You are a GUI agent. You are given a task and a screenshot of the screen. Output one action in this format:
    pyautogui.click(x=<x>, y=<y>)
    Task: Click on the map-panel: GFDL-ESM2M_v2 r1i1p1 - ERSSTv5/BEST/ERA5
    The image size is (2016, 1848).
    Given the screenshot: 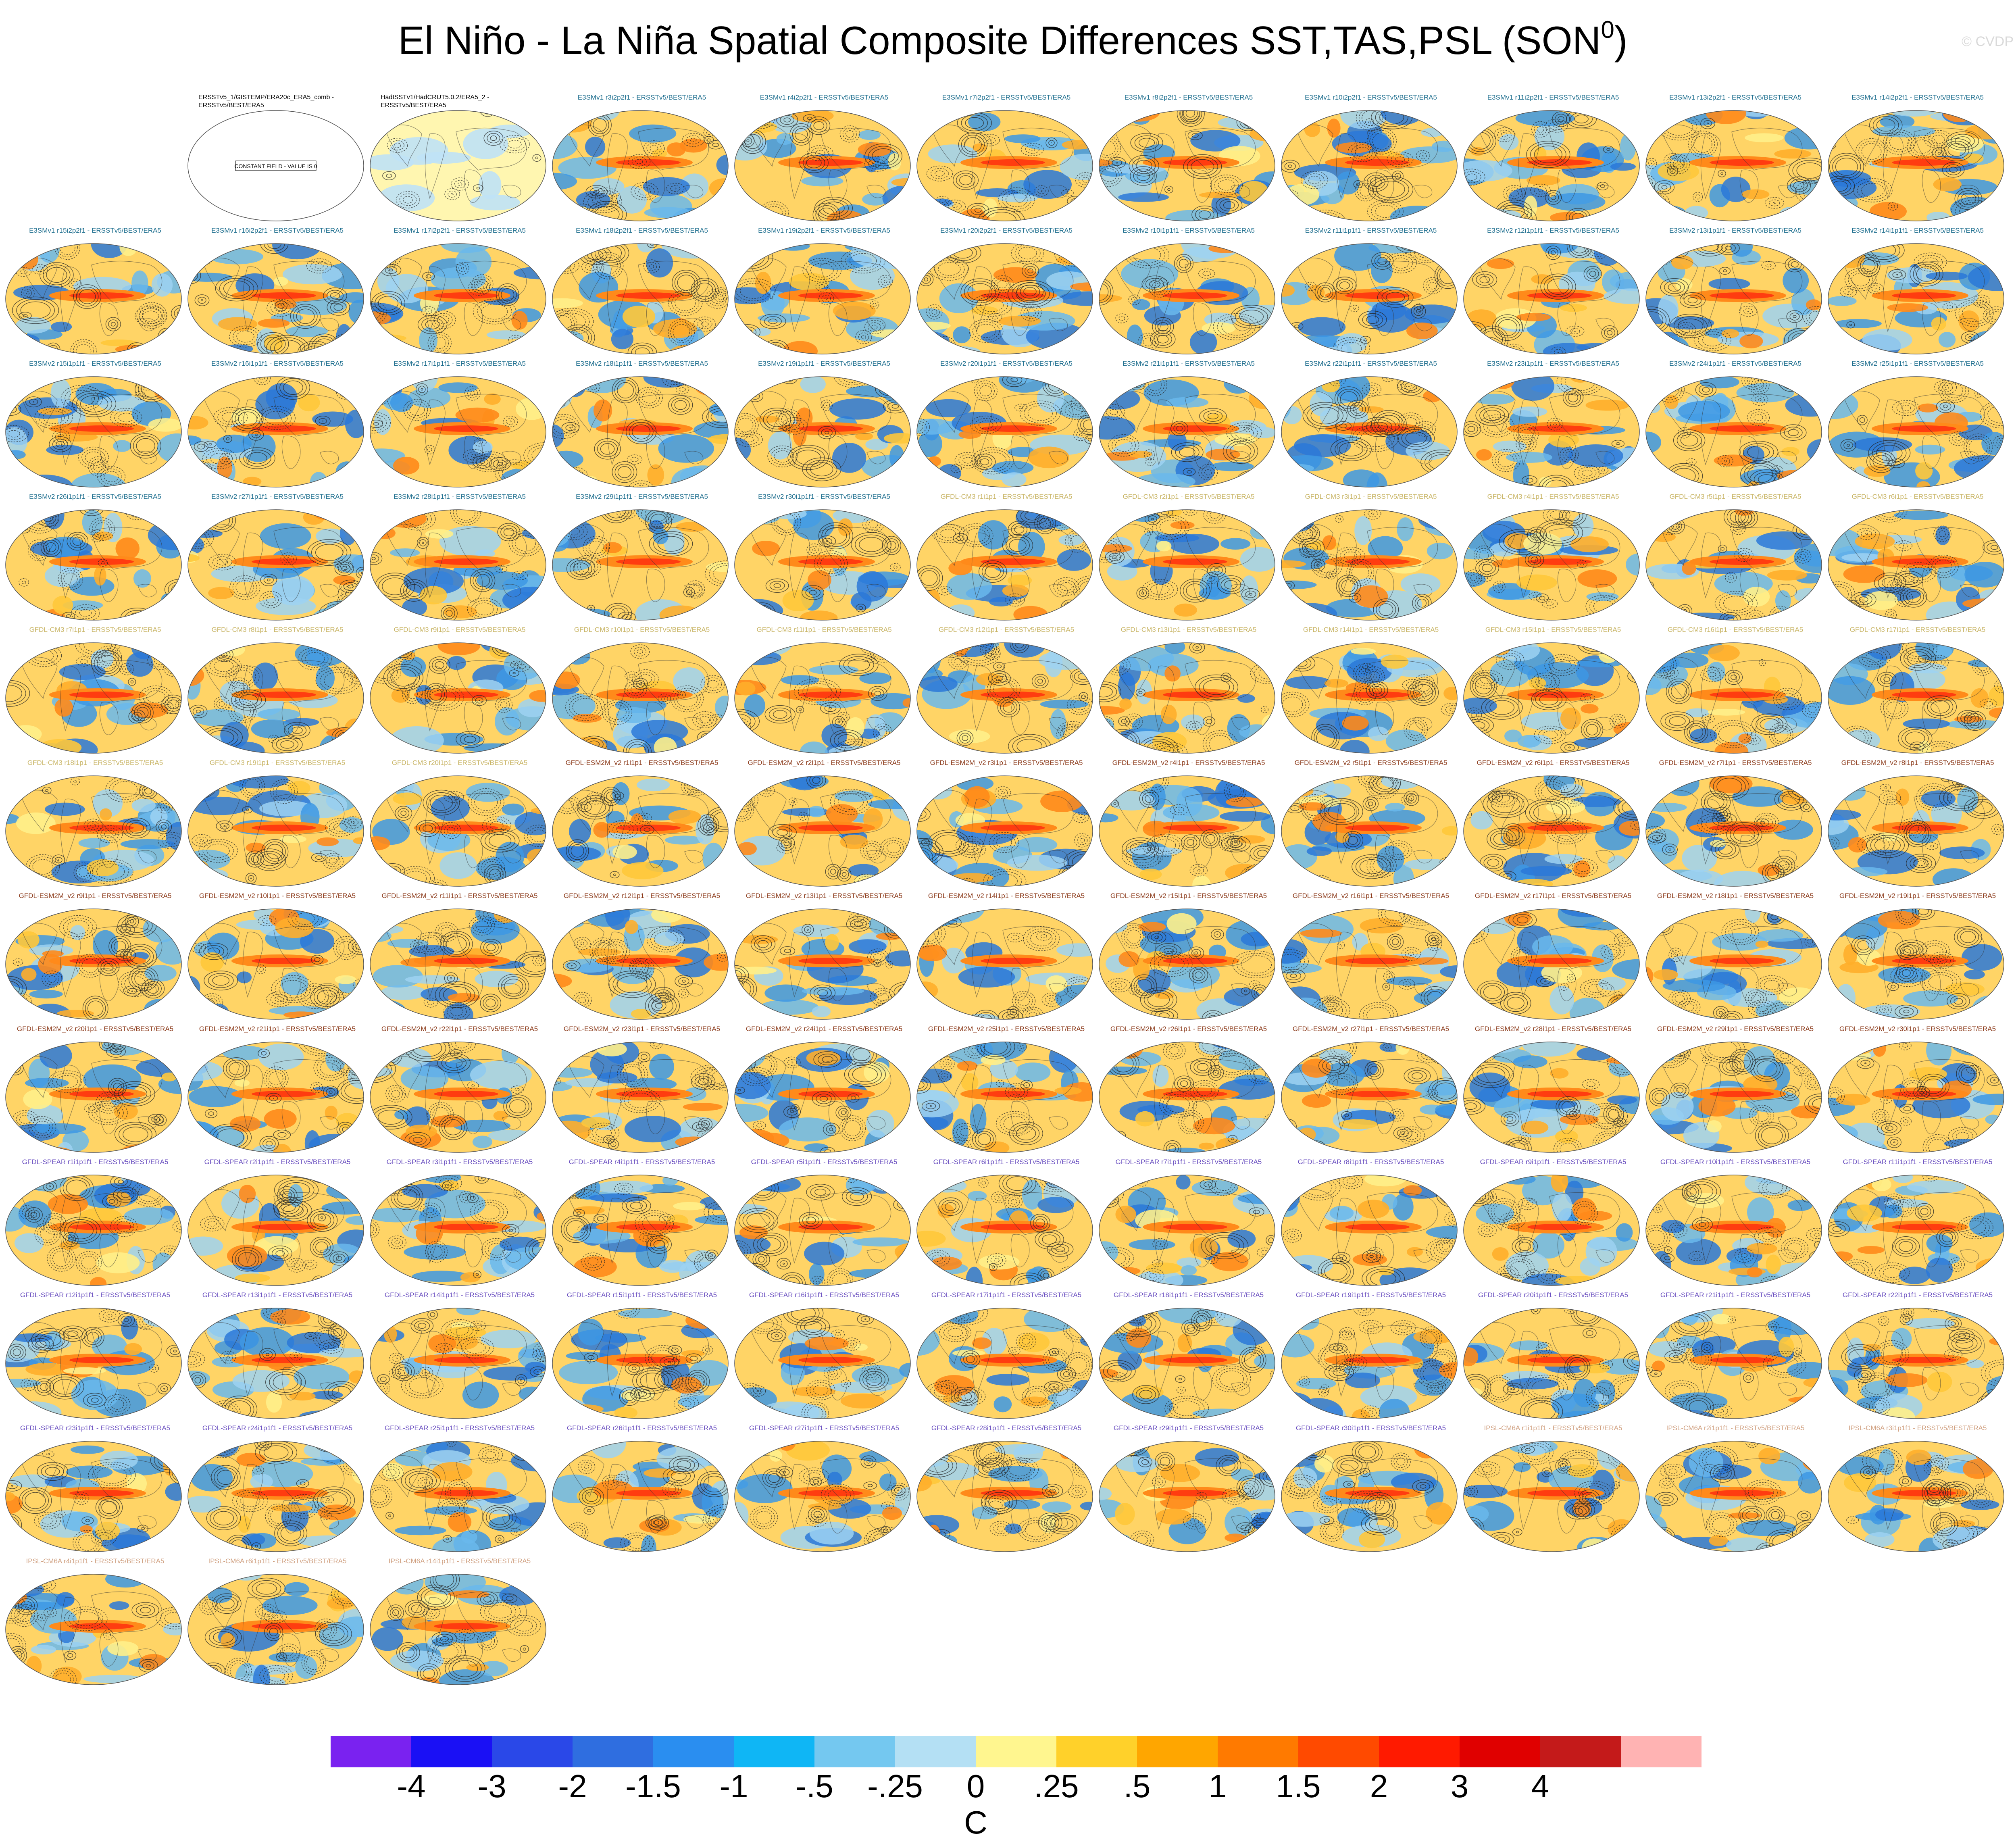 What is the action you would take?
    pyautogui.click(x=642, y=824)
    